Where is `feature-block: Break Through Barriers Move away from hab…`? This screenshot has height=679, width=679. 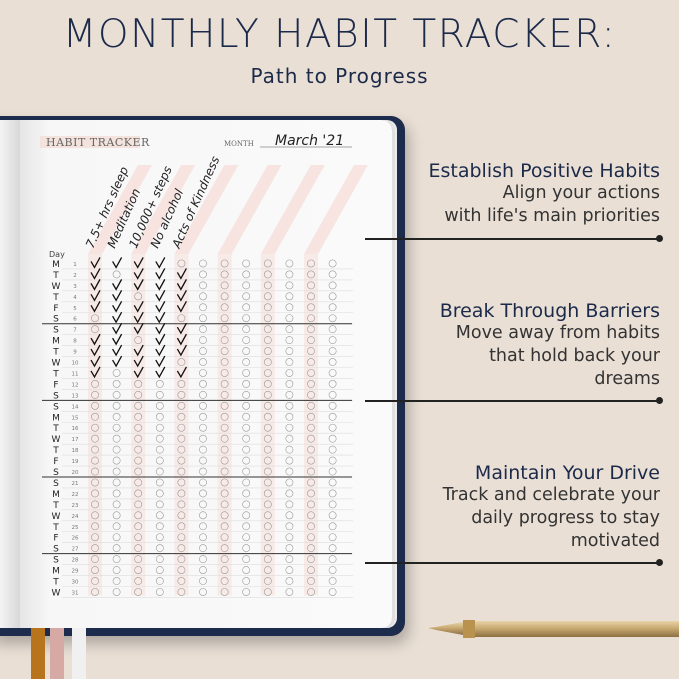
feature-block: Break Through Barriers Move away from hab… is located at coordinates (550, 345).